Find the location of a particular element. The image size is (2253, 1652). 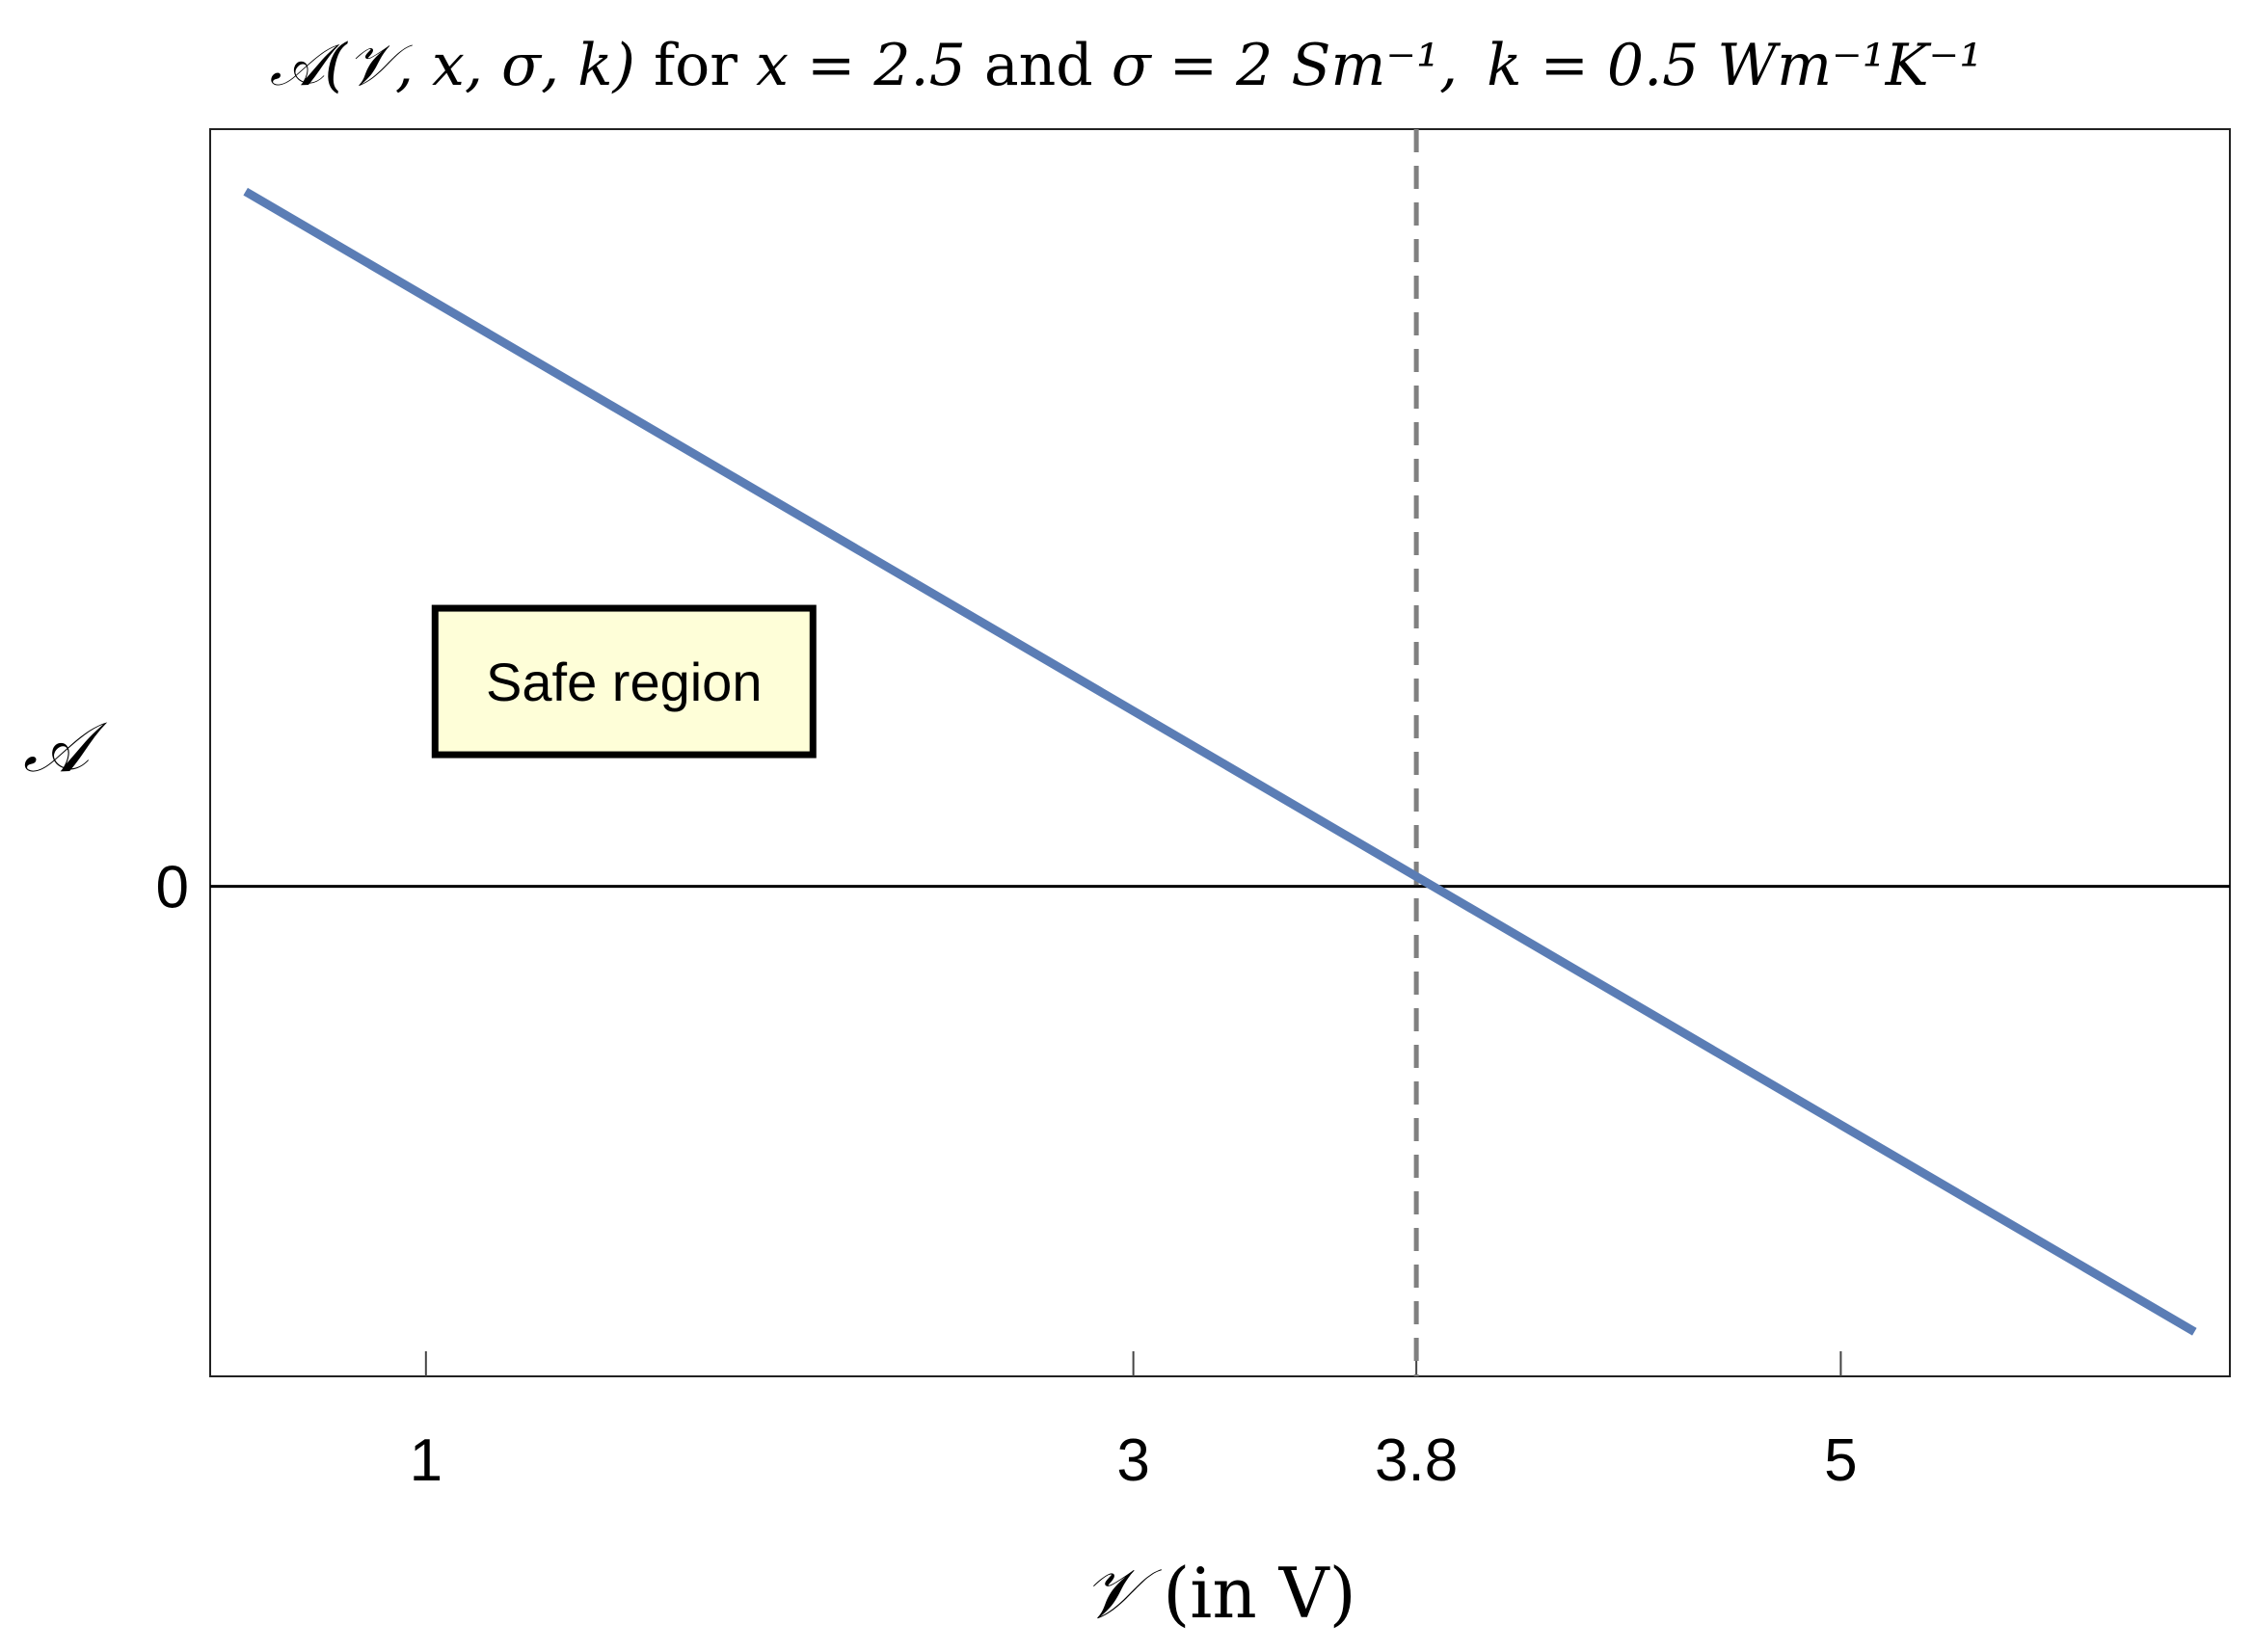

title-sigma-value: σ = 2 Sm⁻¹, is located at coordinates (1285, 65).